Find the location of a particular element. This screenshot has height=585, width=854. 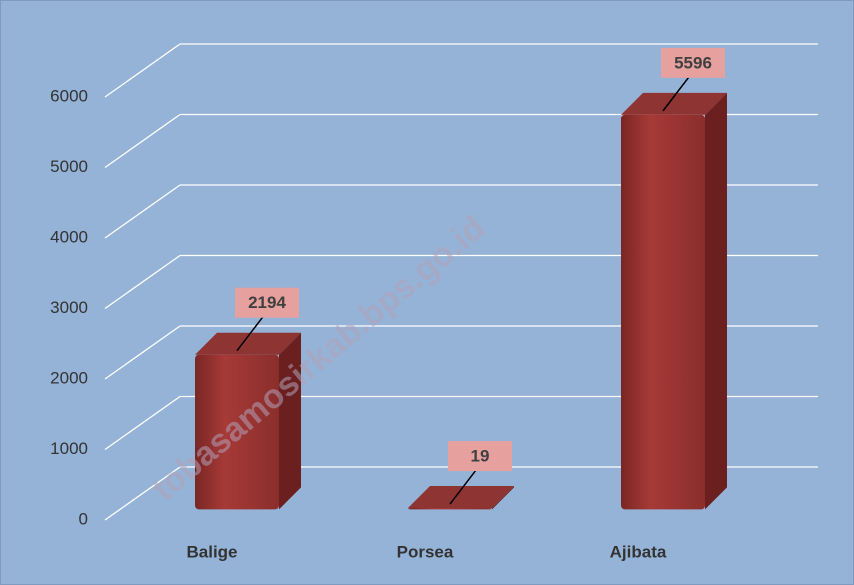

y-tick-label: 6000 is located at coordinates (69, 95).